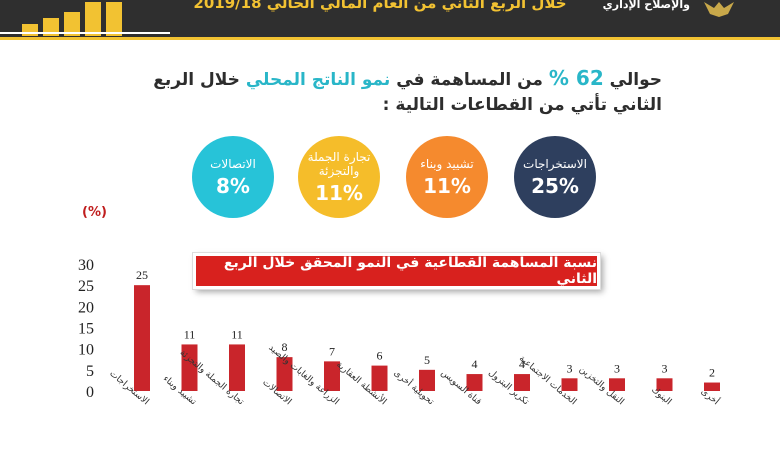 The height and width of the screenshot is (470, 780). I want to click on data-label: 2, so click(712, 373).